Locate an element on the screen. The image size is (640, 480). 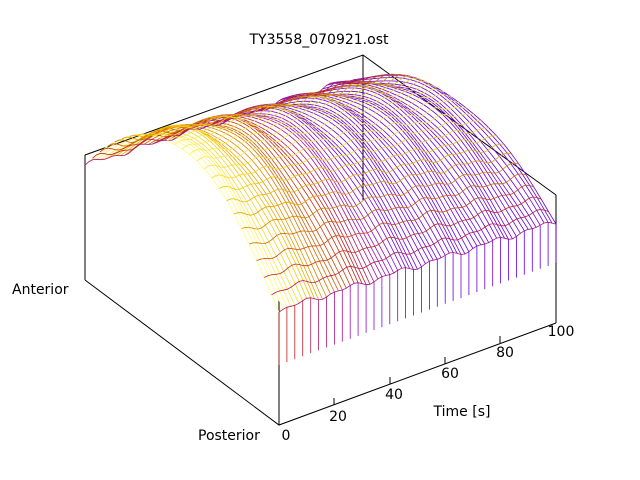
anterior-label: Anterior is located at coordinates (40, 290).